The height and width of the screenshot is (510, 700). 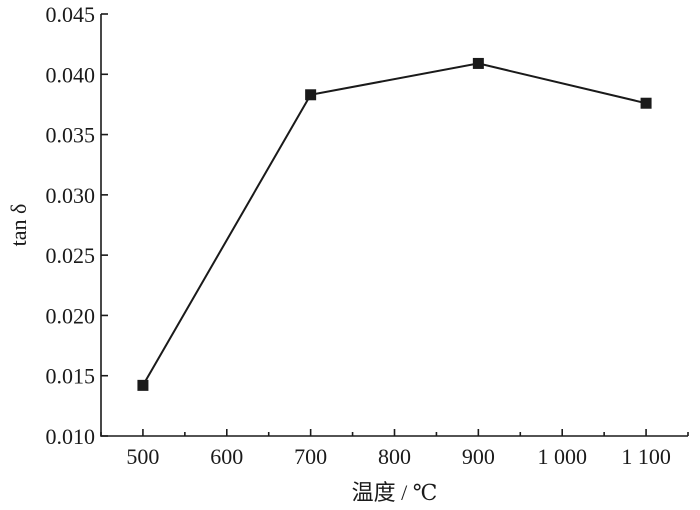 What do you see at coordinates (71, 315) in the screenshot?
I see `y-tick-label: 0.020` at bounding box center [71, 315].